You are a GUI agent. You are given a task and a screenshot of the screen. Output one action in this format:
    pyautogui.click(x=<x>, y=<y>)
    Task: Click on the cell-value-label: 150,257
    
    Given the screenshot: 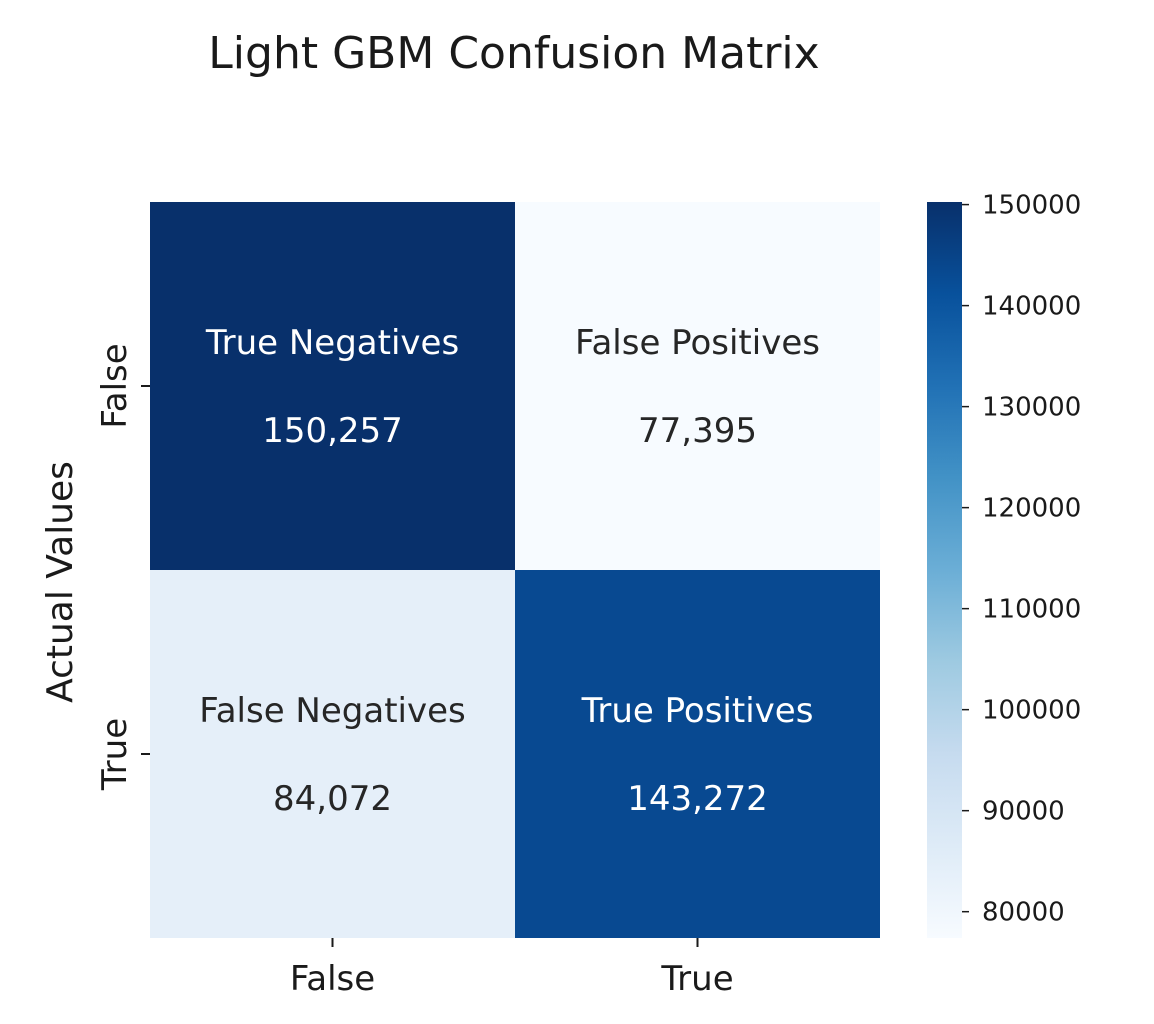 What is the action you would take?
    pyautogui.click(x=332, y=431)
    